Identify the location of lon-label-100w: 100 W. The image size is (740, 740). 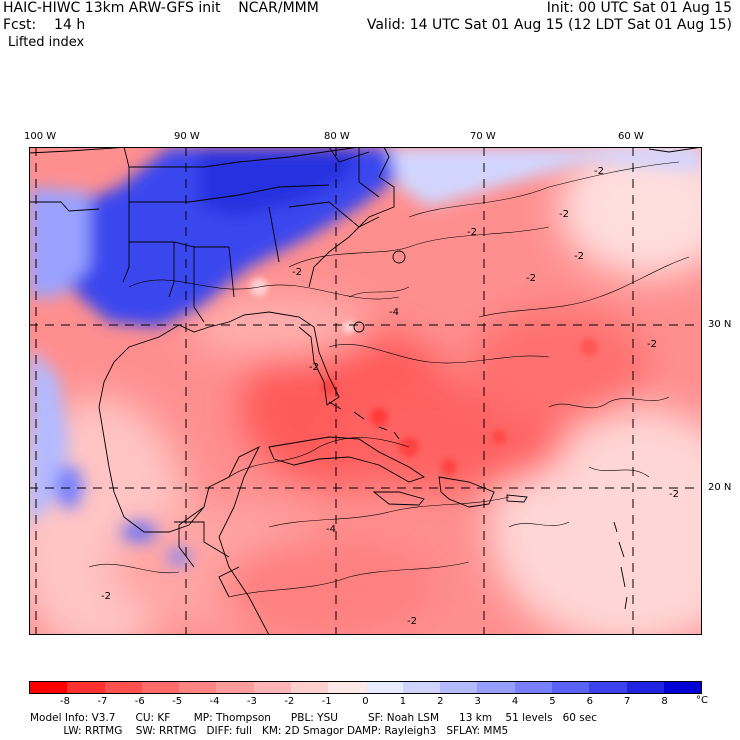
(40, 136).